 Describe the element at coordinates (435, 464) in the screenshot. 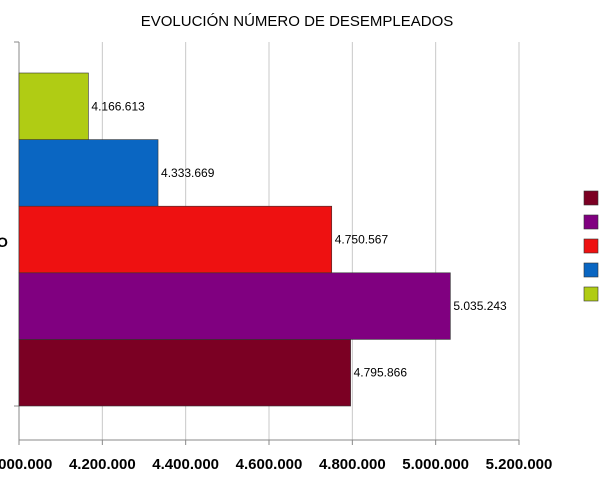

I see `x-tick-label: 5.000.000` at that location.